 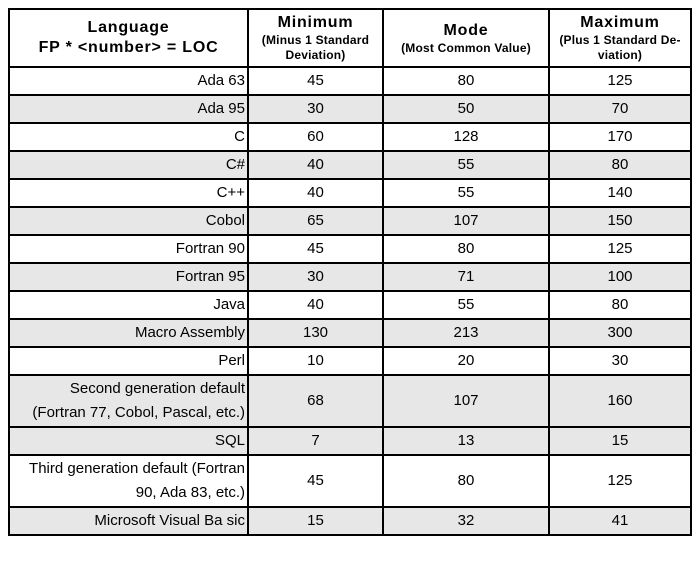 I want to click on header-mode-title: Mode, so click(x=466, y=30).